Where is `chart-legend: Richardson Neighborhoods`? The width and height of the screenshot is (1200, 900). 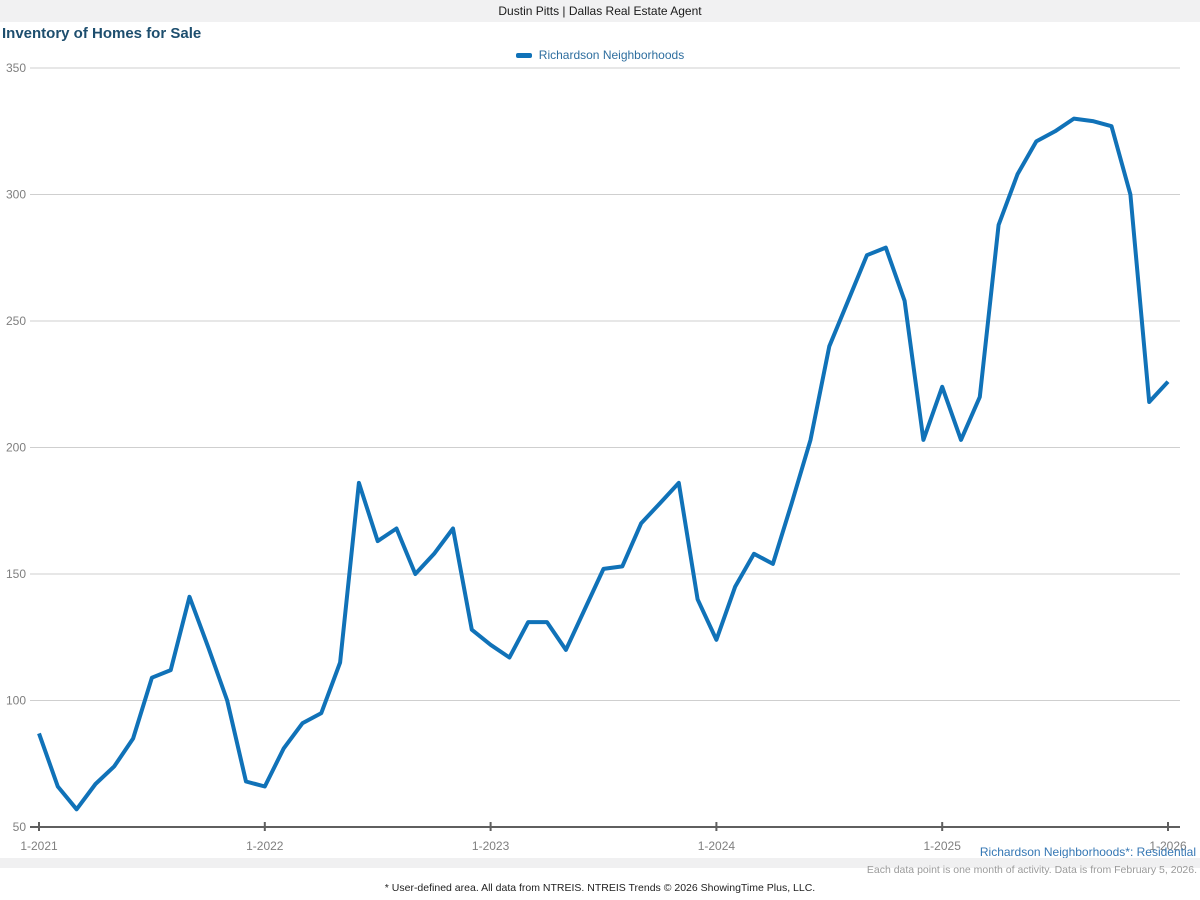
chart-legend: Richardson Neighborhoods is located at coordinates (600, 55).